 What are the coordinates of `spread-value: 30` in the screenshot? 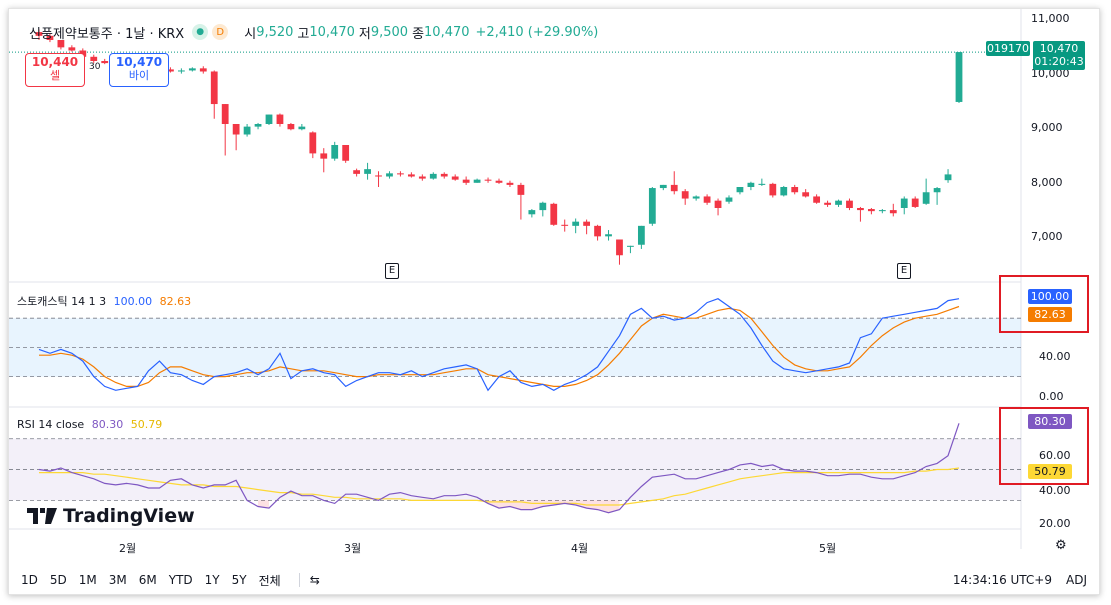 It's located at (95, 67).